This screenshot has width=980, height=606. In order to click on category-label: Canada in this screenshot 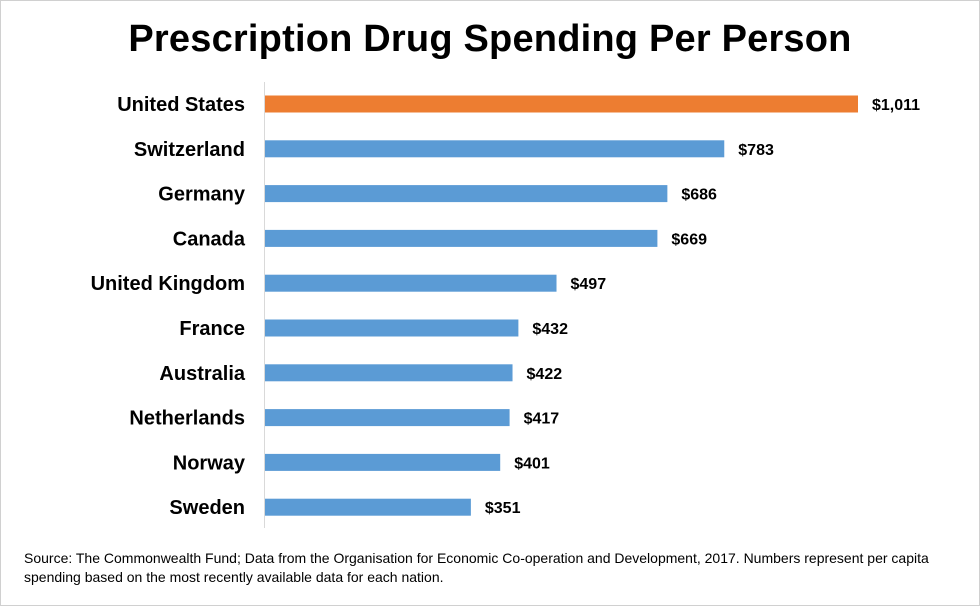, I will do `click(209, 239)`.